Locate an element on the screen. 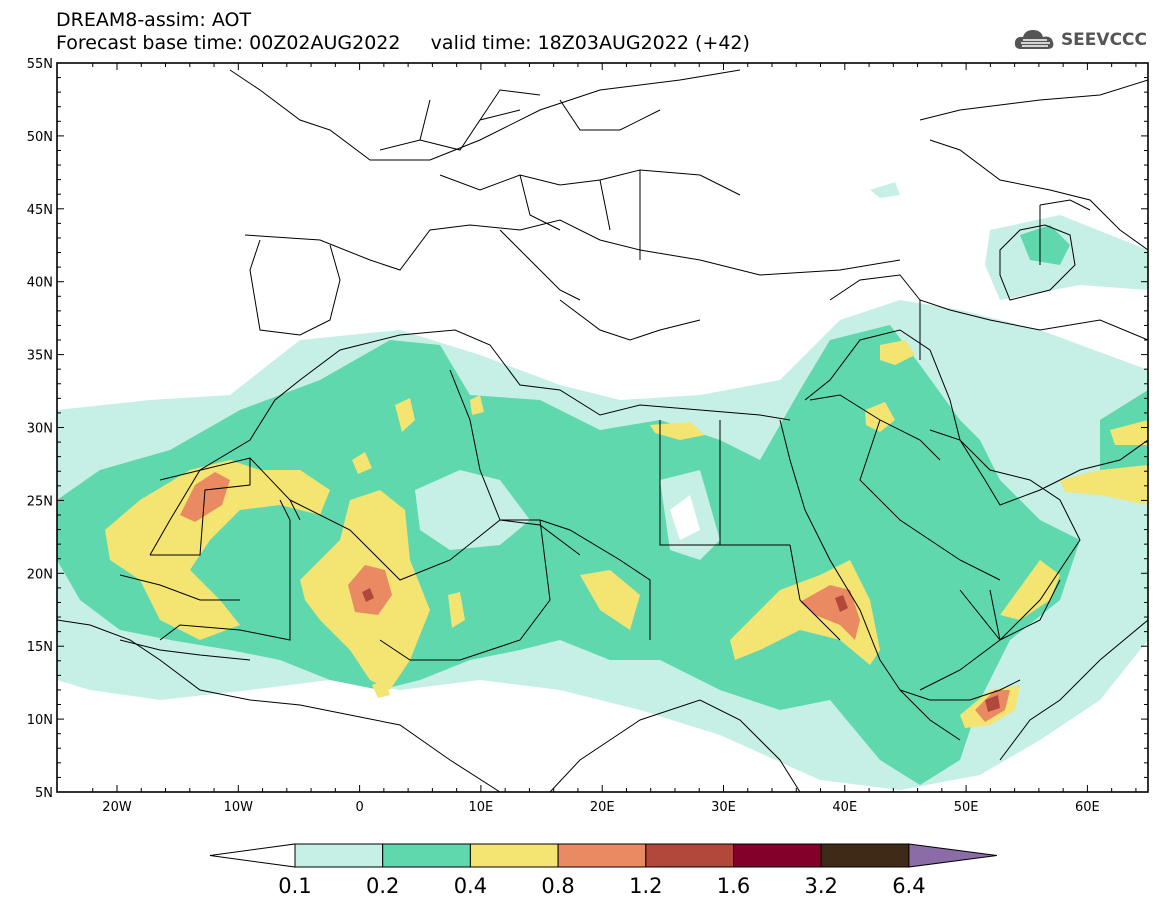 This screenshot has width=1165, height=905. colorbar-label: 0.2 is located at coordinates (382, 886).